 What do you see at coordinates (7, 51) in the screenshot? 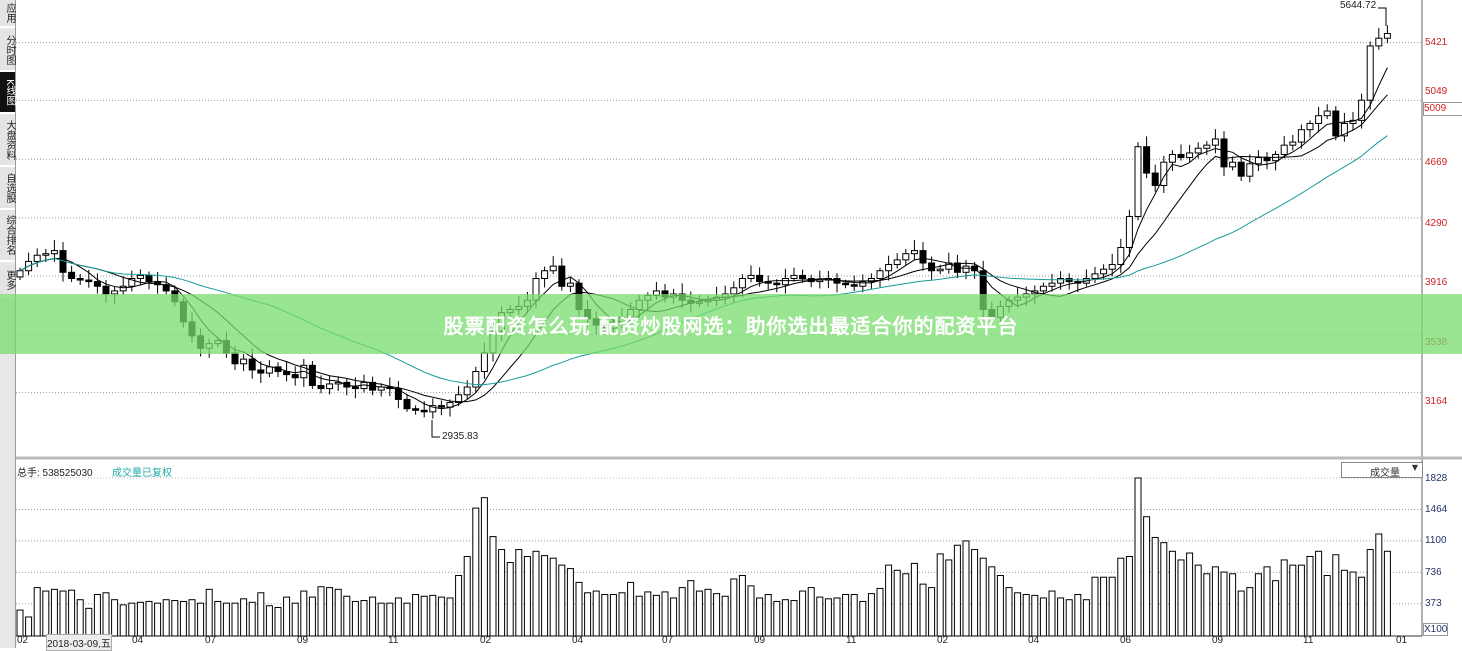
I see `sidebar-item-intraday: 分时图` at bounding box center [7, 51].